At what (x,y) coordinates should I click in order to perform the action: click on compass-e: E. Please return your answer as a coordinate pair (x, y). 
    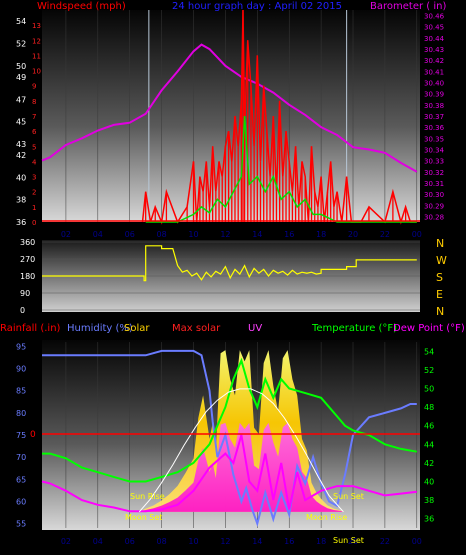
    Looking at the image, I should click on (439, 294).